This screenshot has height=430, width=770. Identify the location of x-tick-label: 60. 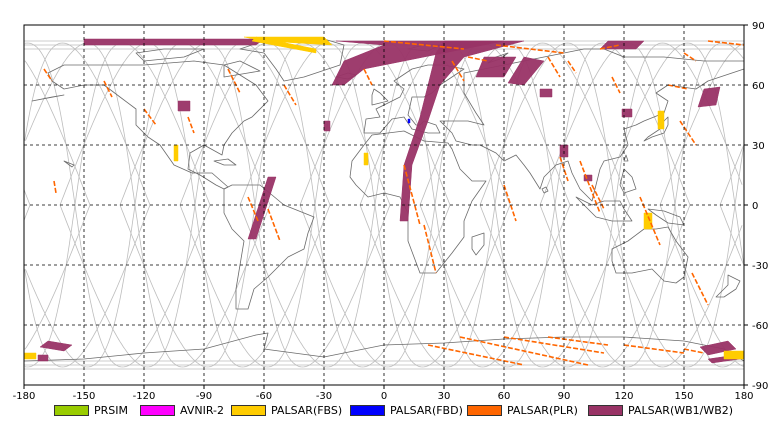
(504, 396).